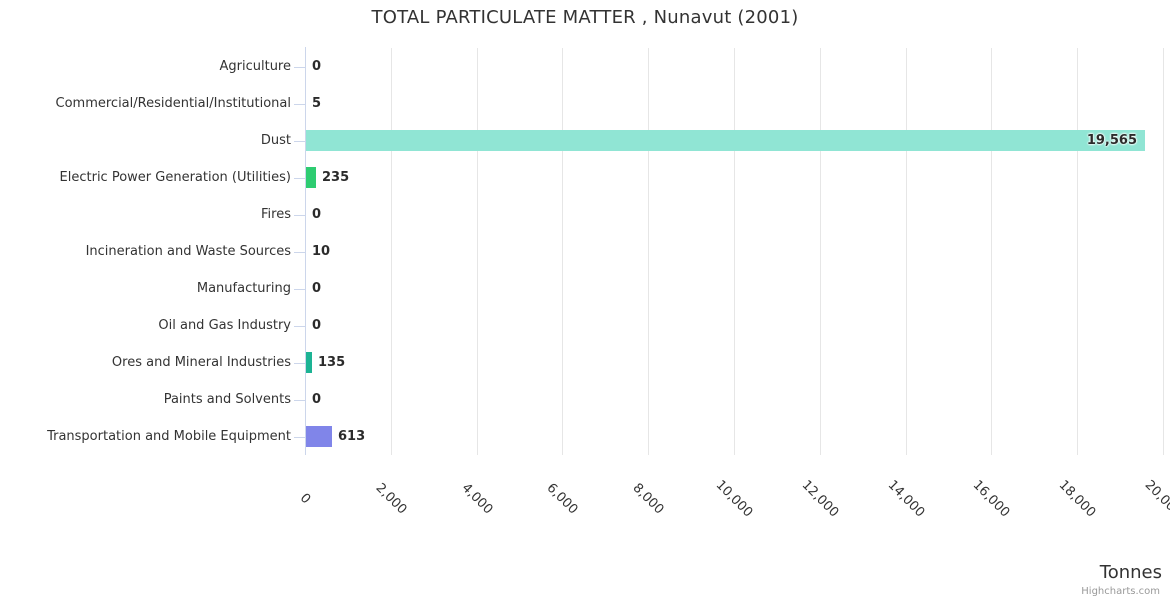 This screenshot has height=600, width=1170. I want to click on category-label: Electric Power Generation (Utilities), so click(175, 177).